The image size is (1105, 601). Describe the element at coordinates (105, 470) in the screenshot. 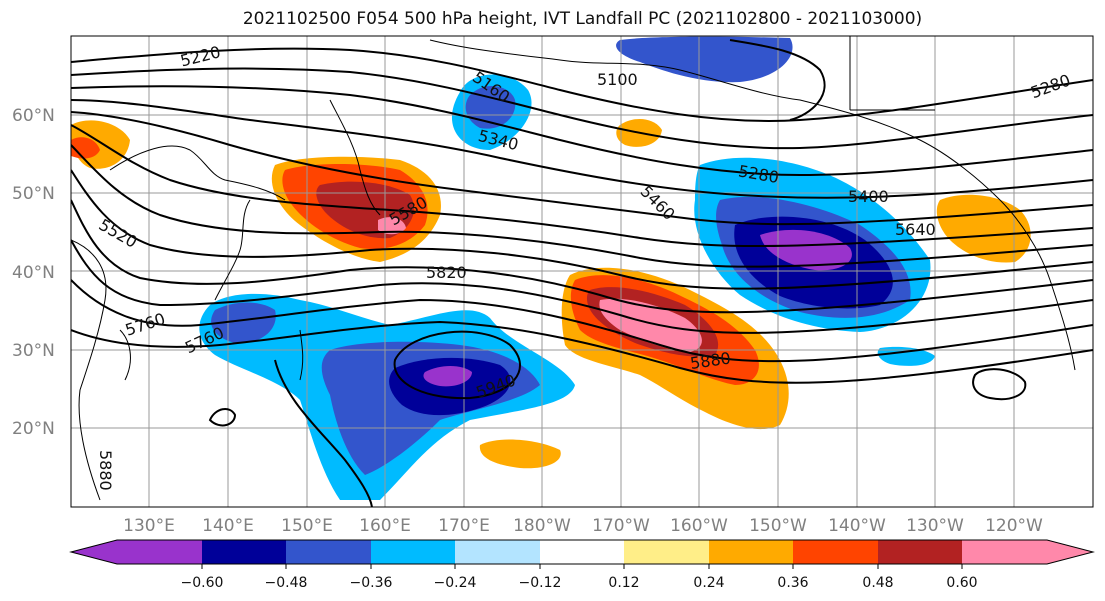

I see `contour-label: 5880` at that location.